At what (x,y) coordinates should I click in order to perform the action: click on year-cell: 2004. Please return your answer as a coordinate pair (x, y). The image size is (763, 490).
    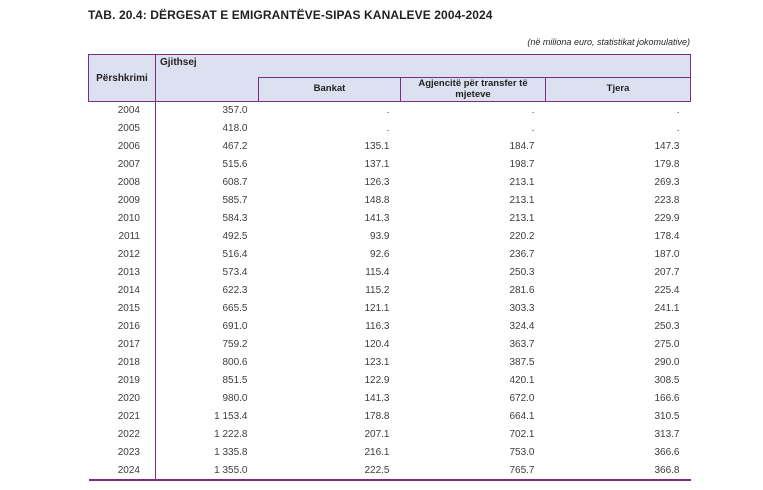
    Looking at the image, I should click on (122, 110).